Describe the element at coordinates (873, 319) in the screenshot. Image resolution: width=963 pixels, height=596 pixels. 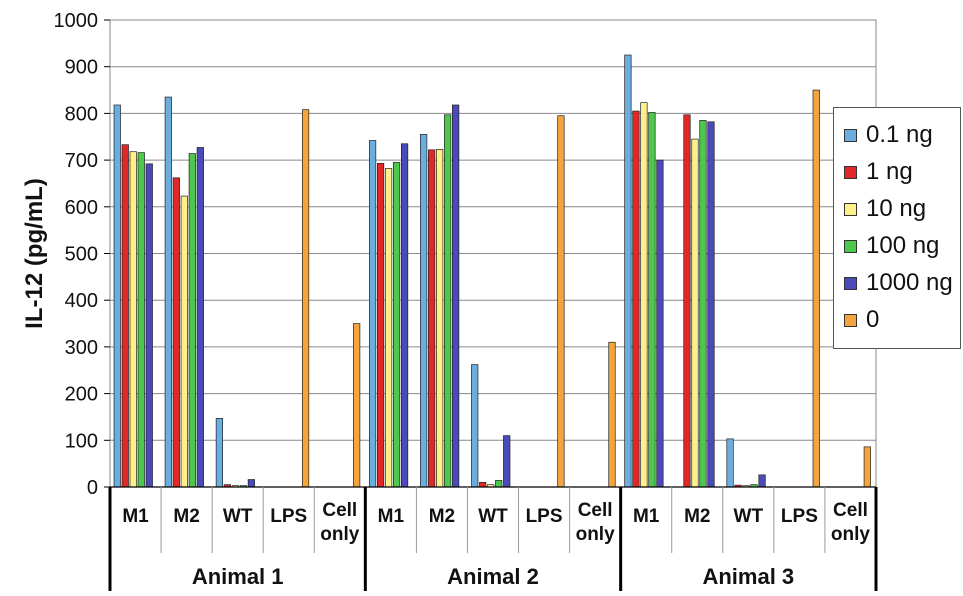
I see `legend-label: 0` at that location.